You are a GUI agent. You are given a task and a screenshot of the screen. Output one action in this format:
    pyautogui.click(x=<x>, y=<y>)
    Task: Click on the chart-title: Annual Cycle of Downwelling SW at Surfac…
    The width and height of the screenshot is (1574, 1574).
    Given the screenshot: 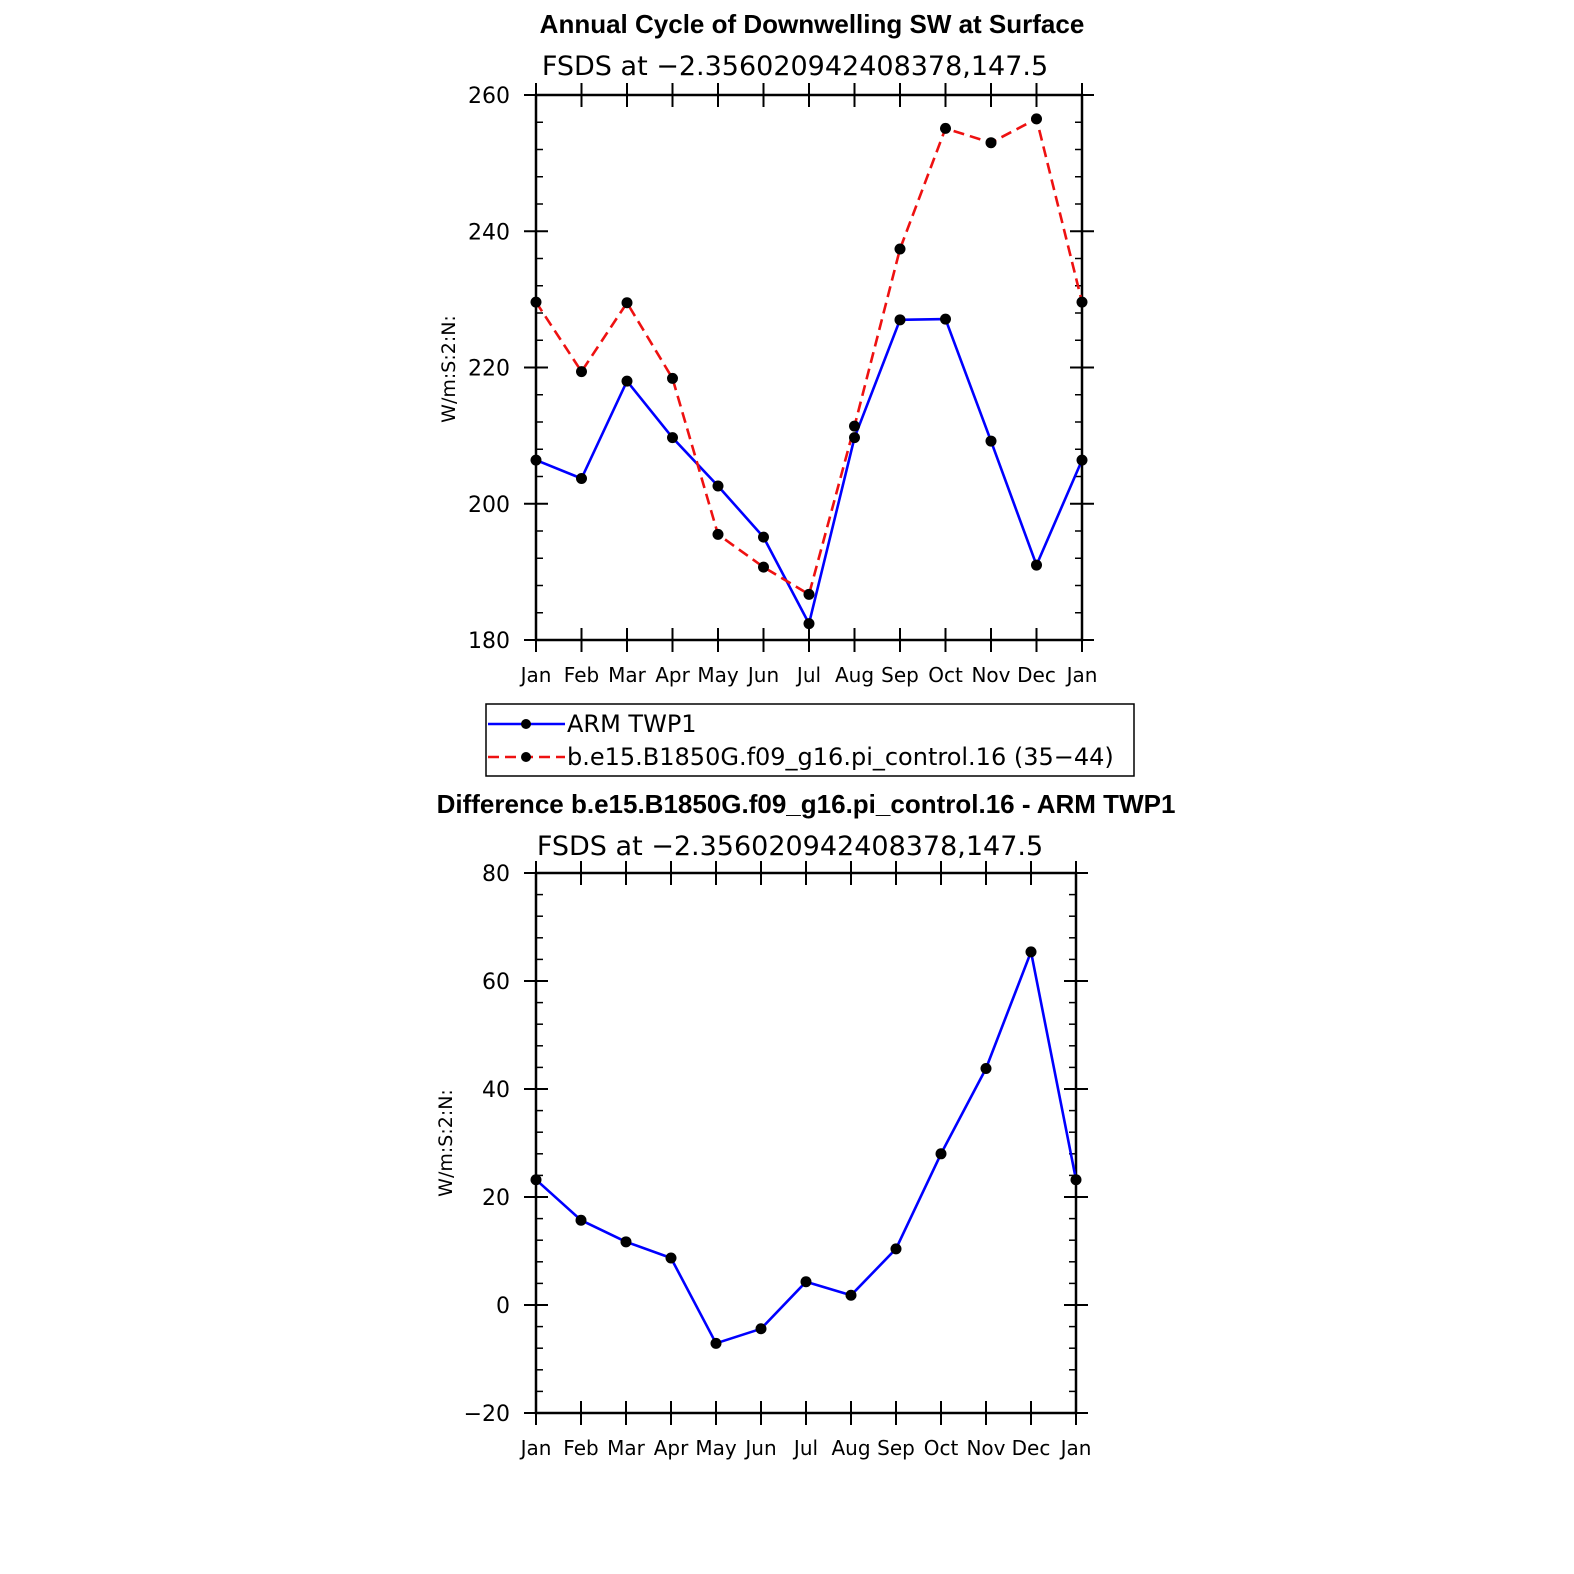 What is the action you would take?
    pyautogui.click(x=812, y=24)
    